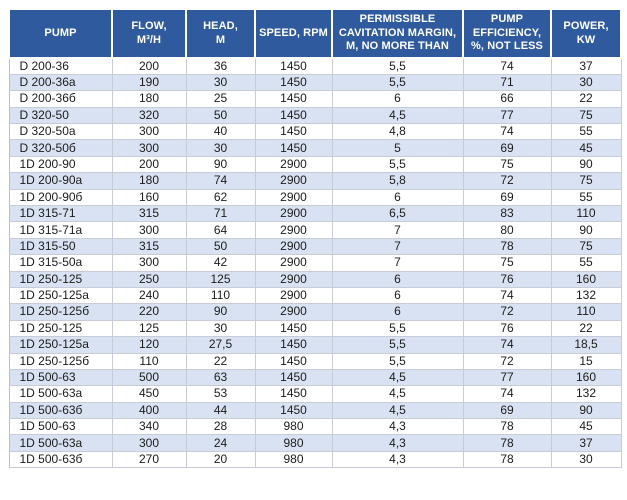 The image size is (627, 500). Describe the element at coordinates (221, 230) in the screenshot. I see `value-cell-head: 64` at that location.